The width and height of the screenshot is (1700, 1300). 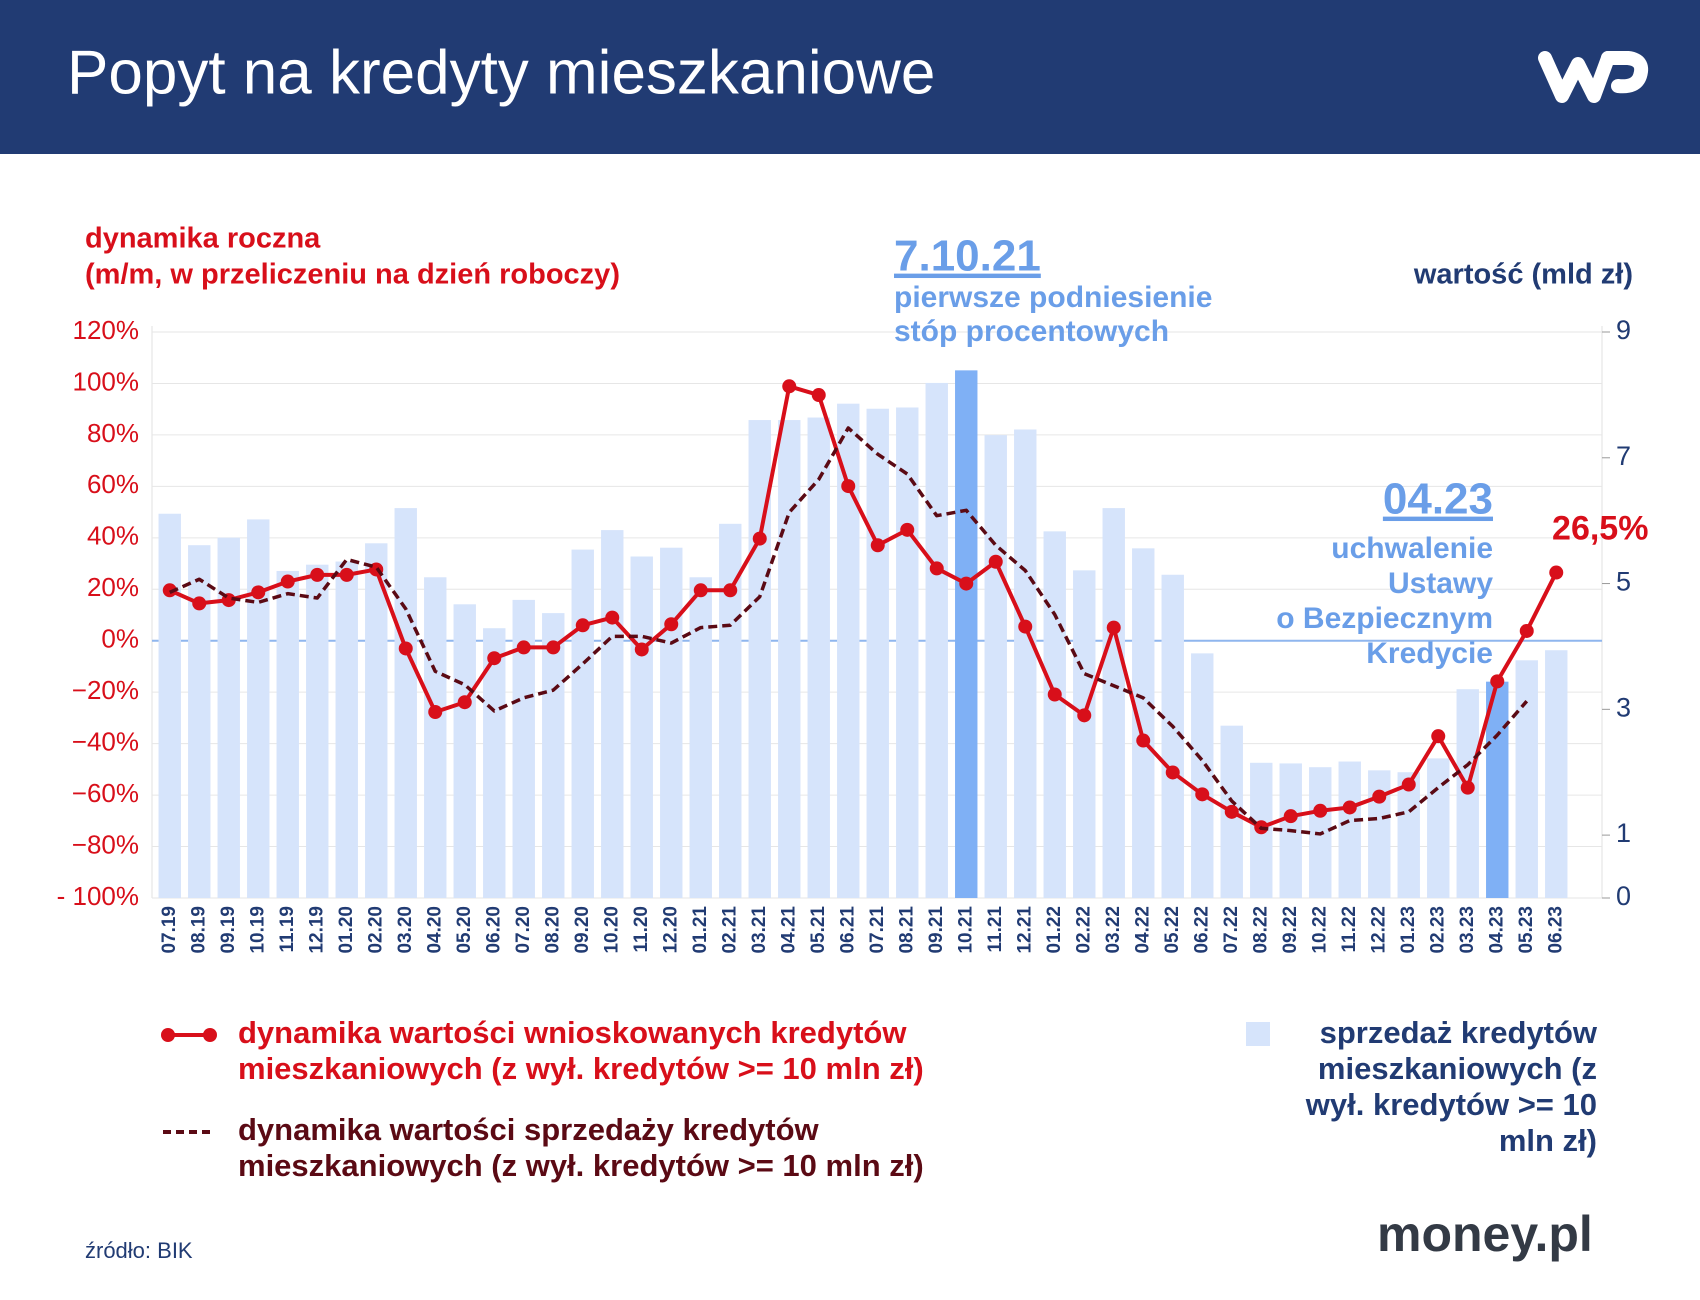 What do you see at coordinates (493, 930) in the screenshot?
I see `x-tick-label: 06.20` at bounding box center [493, 930].